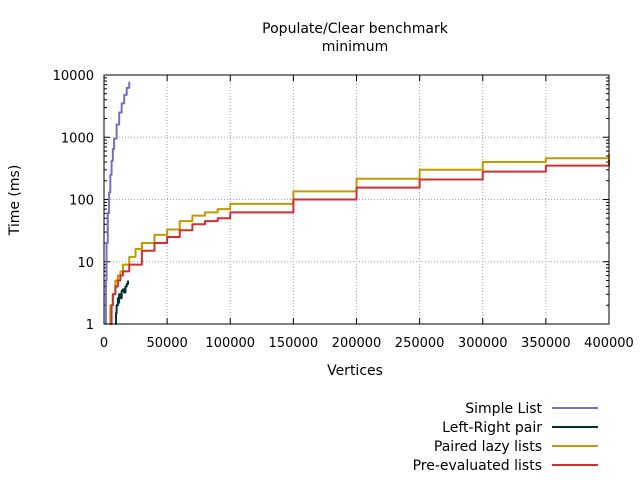 The width and height of the screenshot is (640, 480). Describe the element at coordinates (15, 201) in the screenshot. I see `y-axis-label: Time (ms)` at that location.